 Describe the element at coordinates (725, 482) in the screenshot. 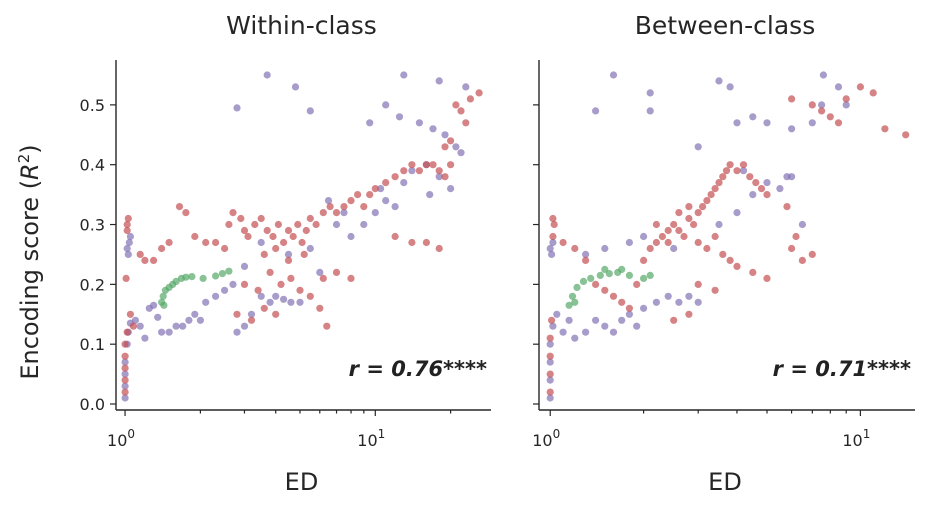

I see `x-axis-label: ED` at that location.